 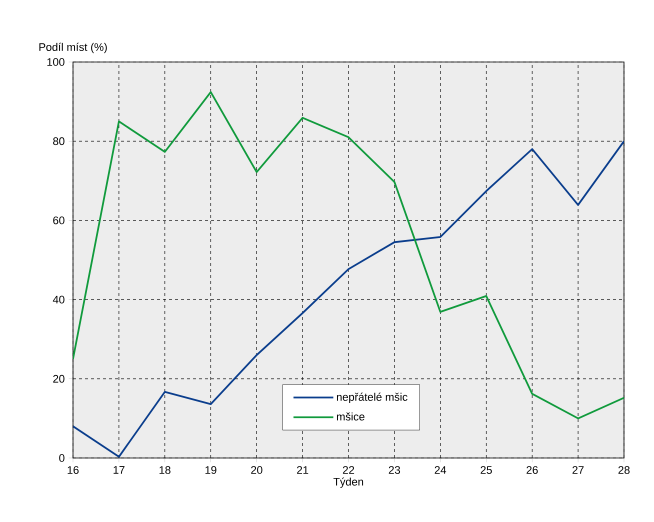 What do you see at coordinates (348, 482) in the screenshot?
I see `x-axis-title: Týden` at bounding box center [348, 482].